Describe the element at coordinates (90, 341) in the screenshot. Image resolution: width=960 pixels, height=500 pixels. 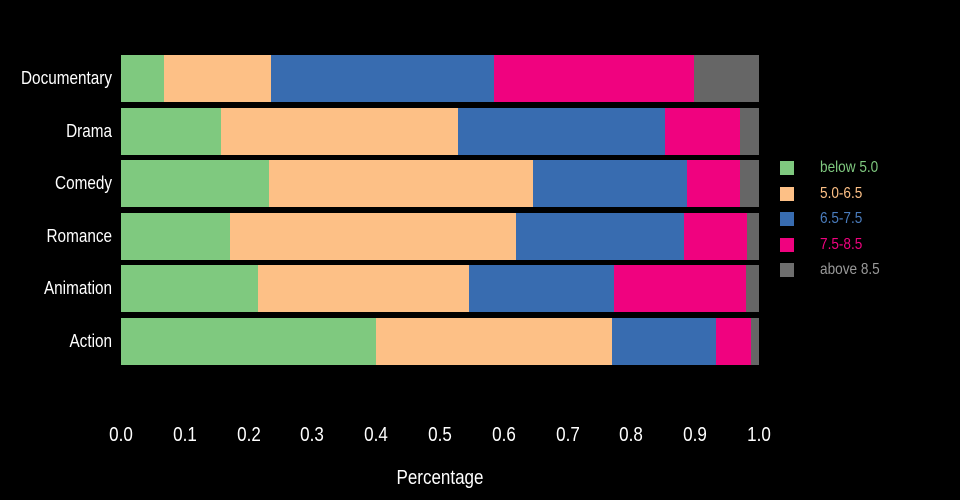
I see `category-label: Action` at that location.